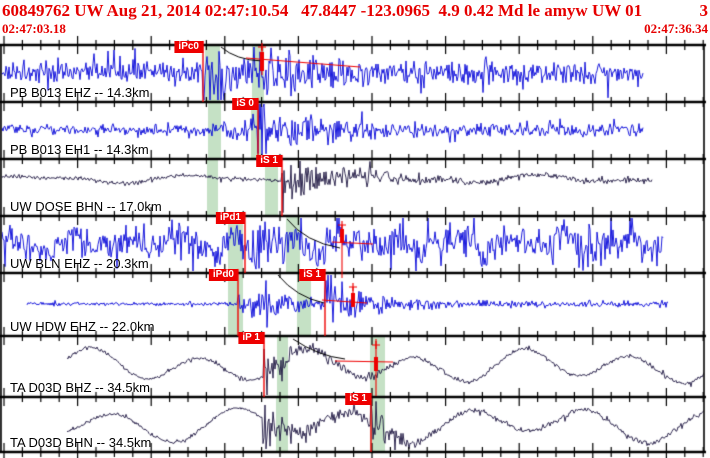 The width and height of the screenshot is (710, 458). What do you see at coordinates (86, 206) in the screenshot?
I see `trace-label: UW DOSE BHN -- 17.0km` at bounding box center [86, 206].